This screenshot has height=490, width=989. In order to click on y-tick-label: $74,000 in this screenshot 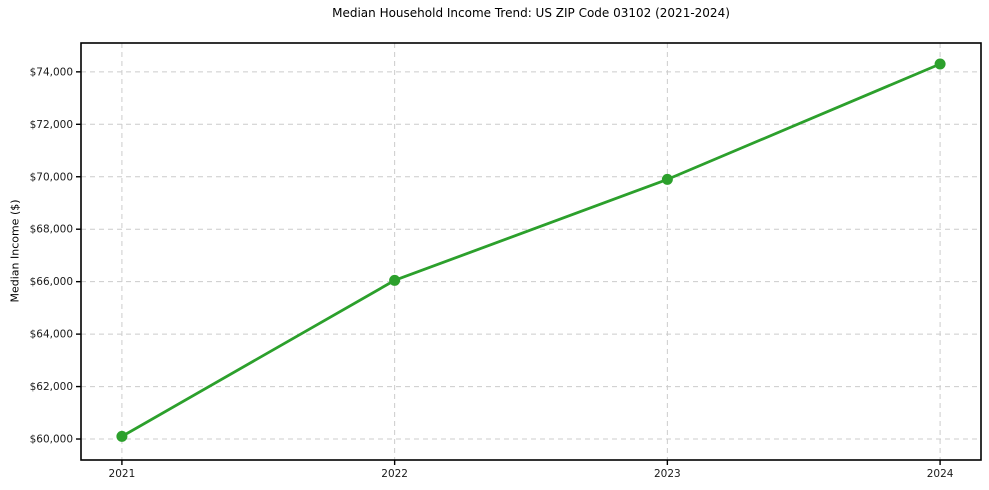, I will do `click(51, 72)`.